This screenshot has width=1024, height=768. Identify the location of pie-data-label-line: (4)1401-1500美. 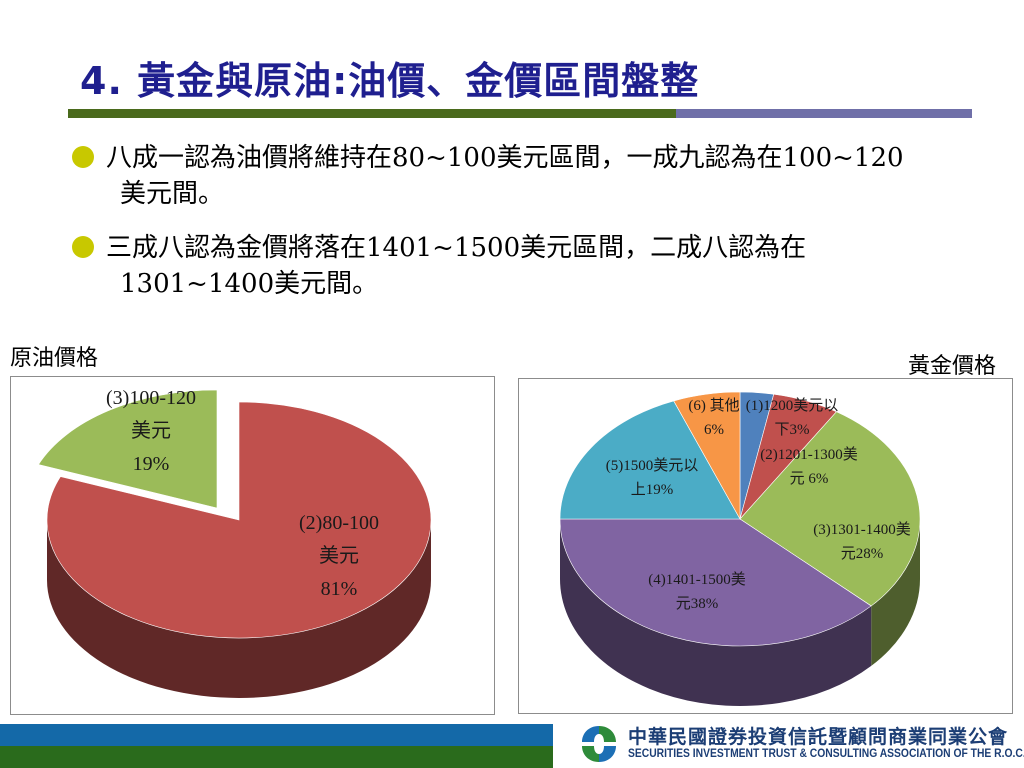
(697, 579).